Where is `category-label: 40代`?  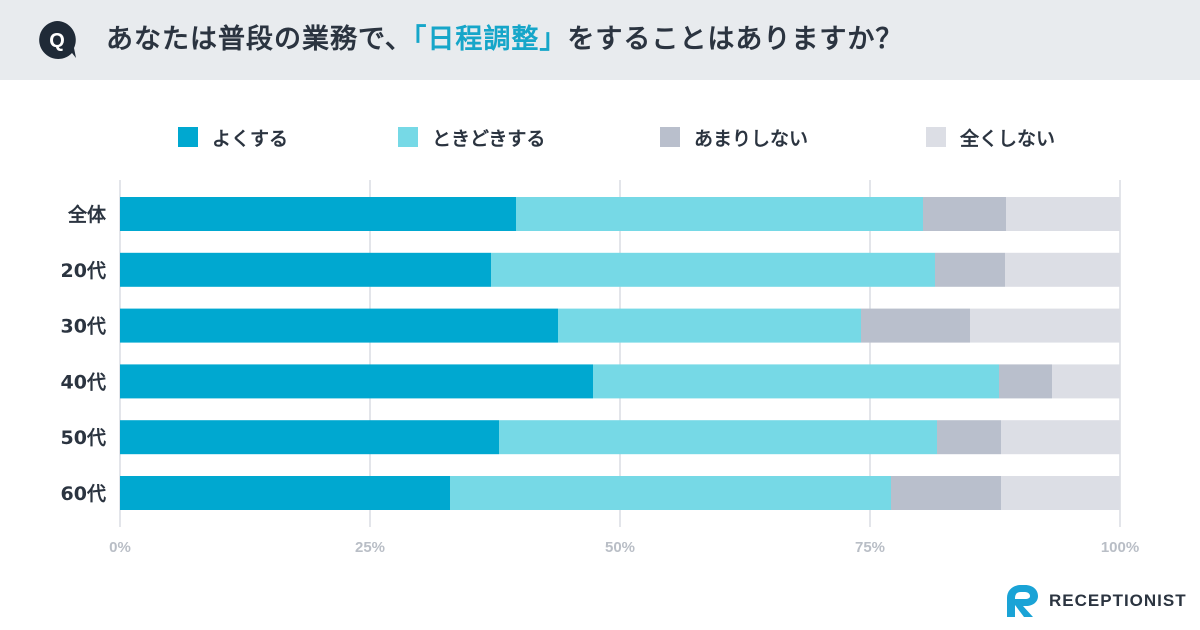
category-label: 40代 is located at coordinates (83, 382).